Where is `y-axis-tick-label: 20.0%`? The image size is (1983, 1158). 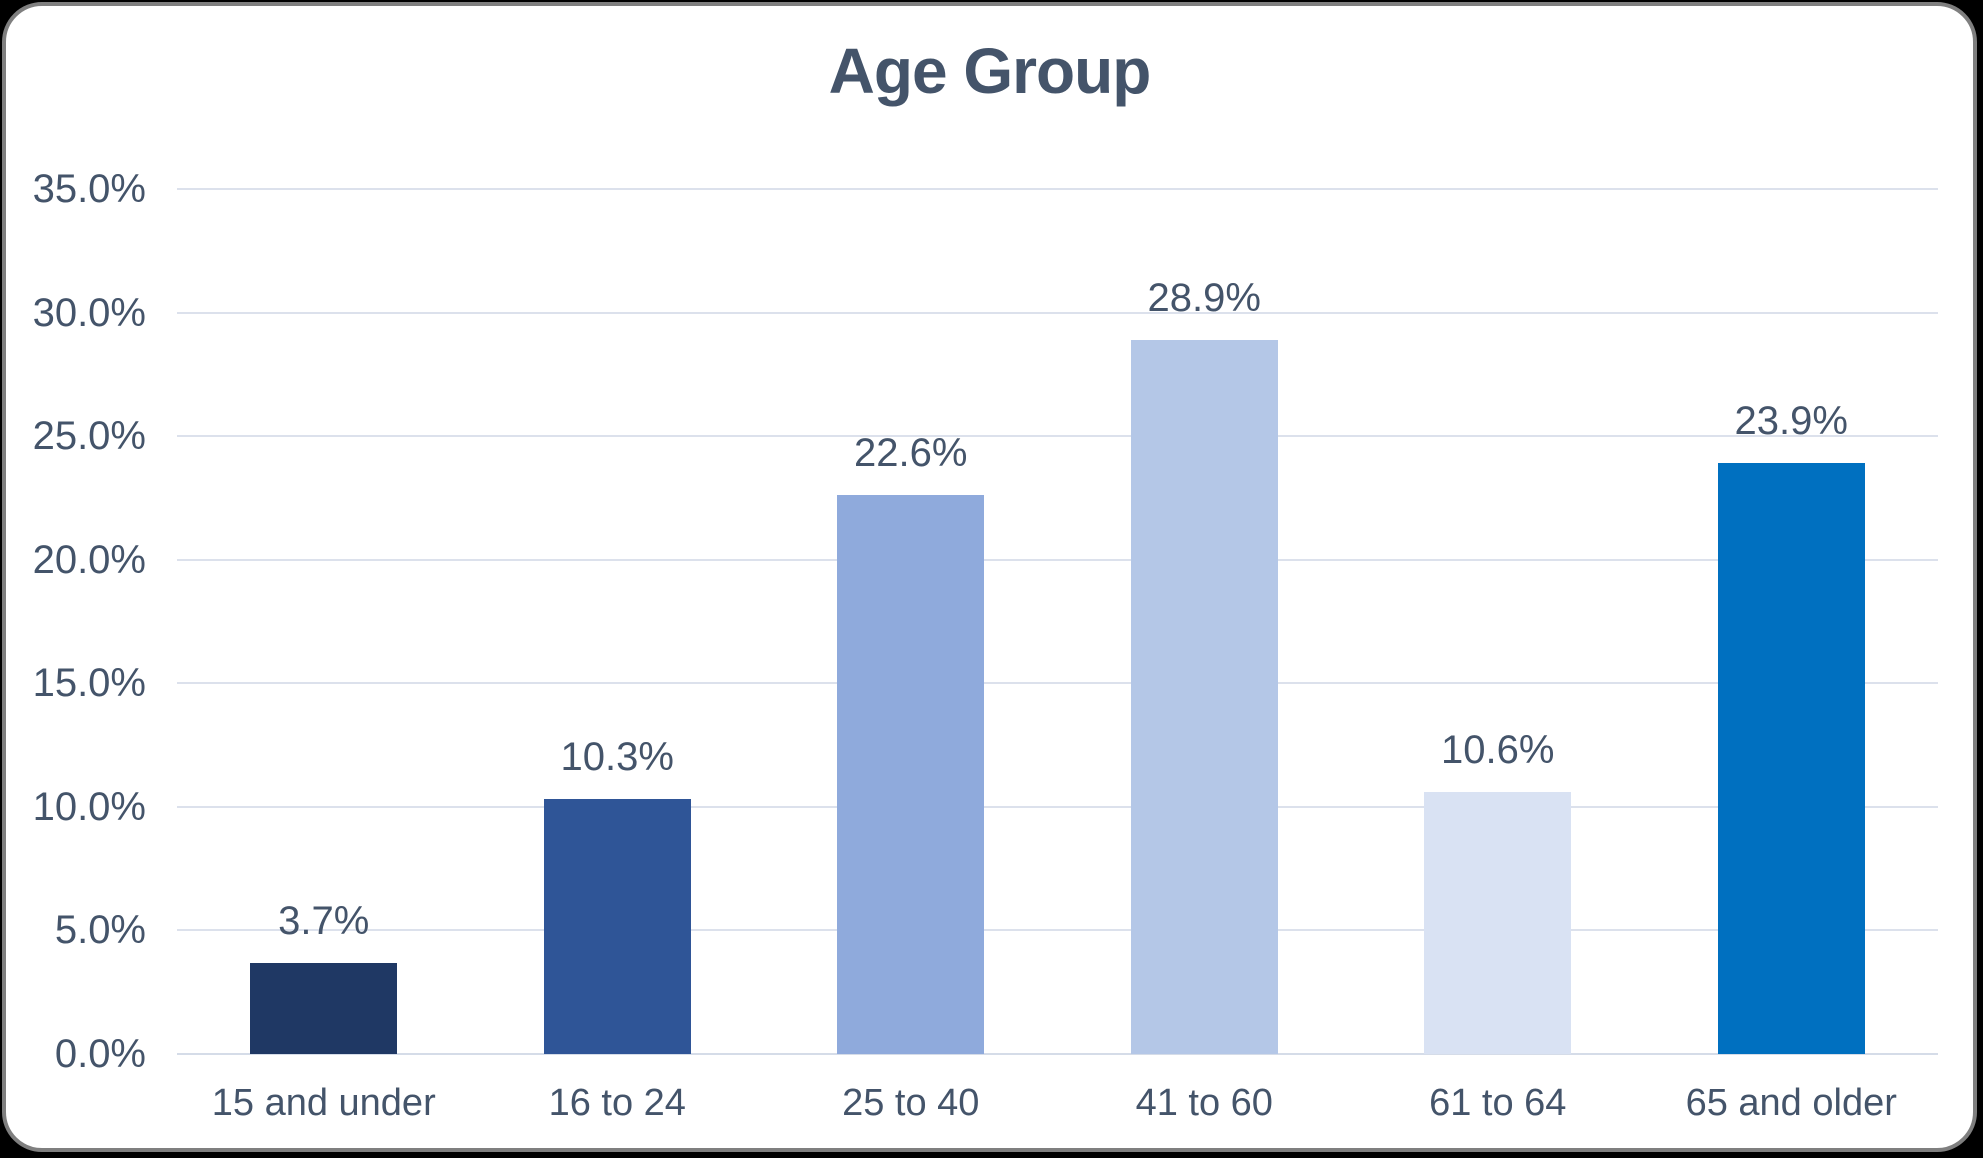 y-axis-tick-label: 20.0% is located at coordinates (89, 559).